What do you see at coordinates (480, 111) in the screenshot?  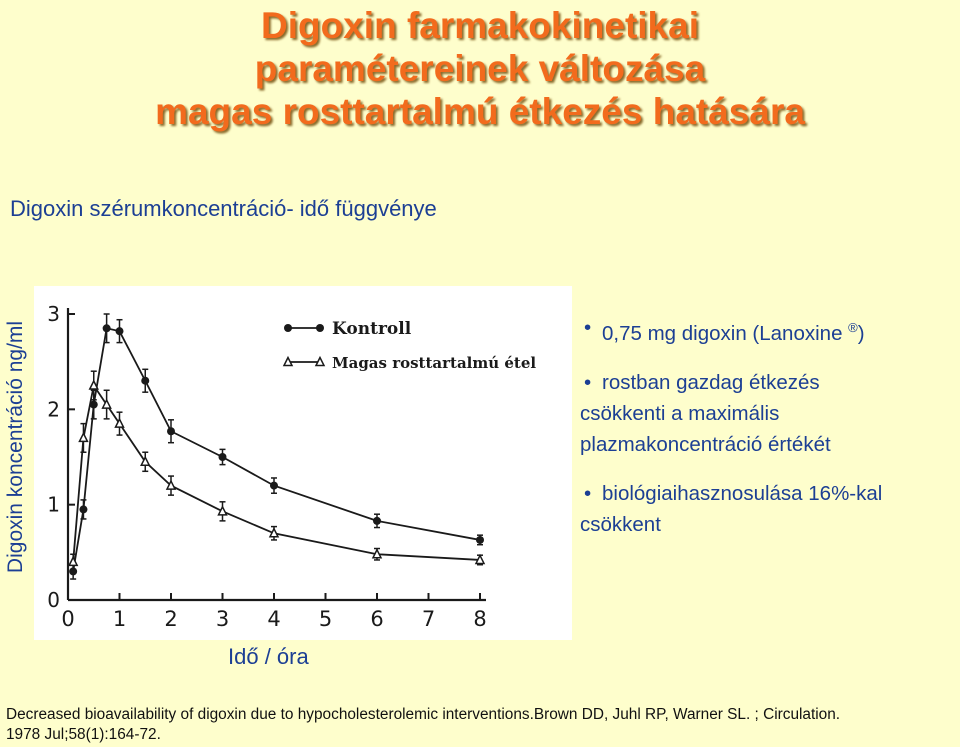 I see `title-line-3: magas rosttartalmú étkezés hatására` at bounding box center [480, 111].